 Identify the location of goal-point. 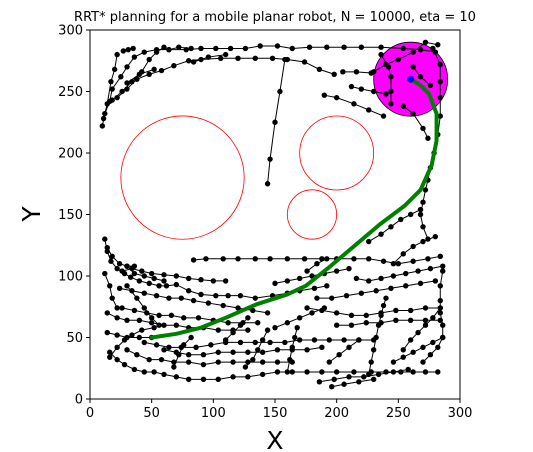
(411, 79).